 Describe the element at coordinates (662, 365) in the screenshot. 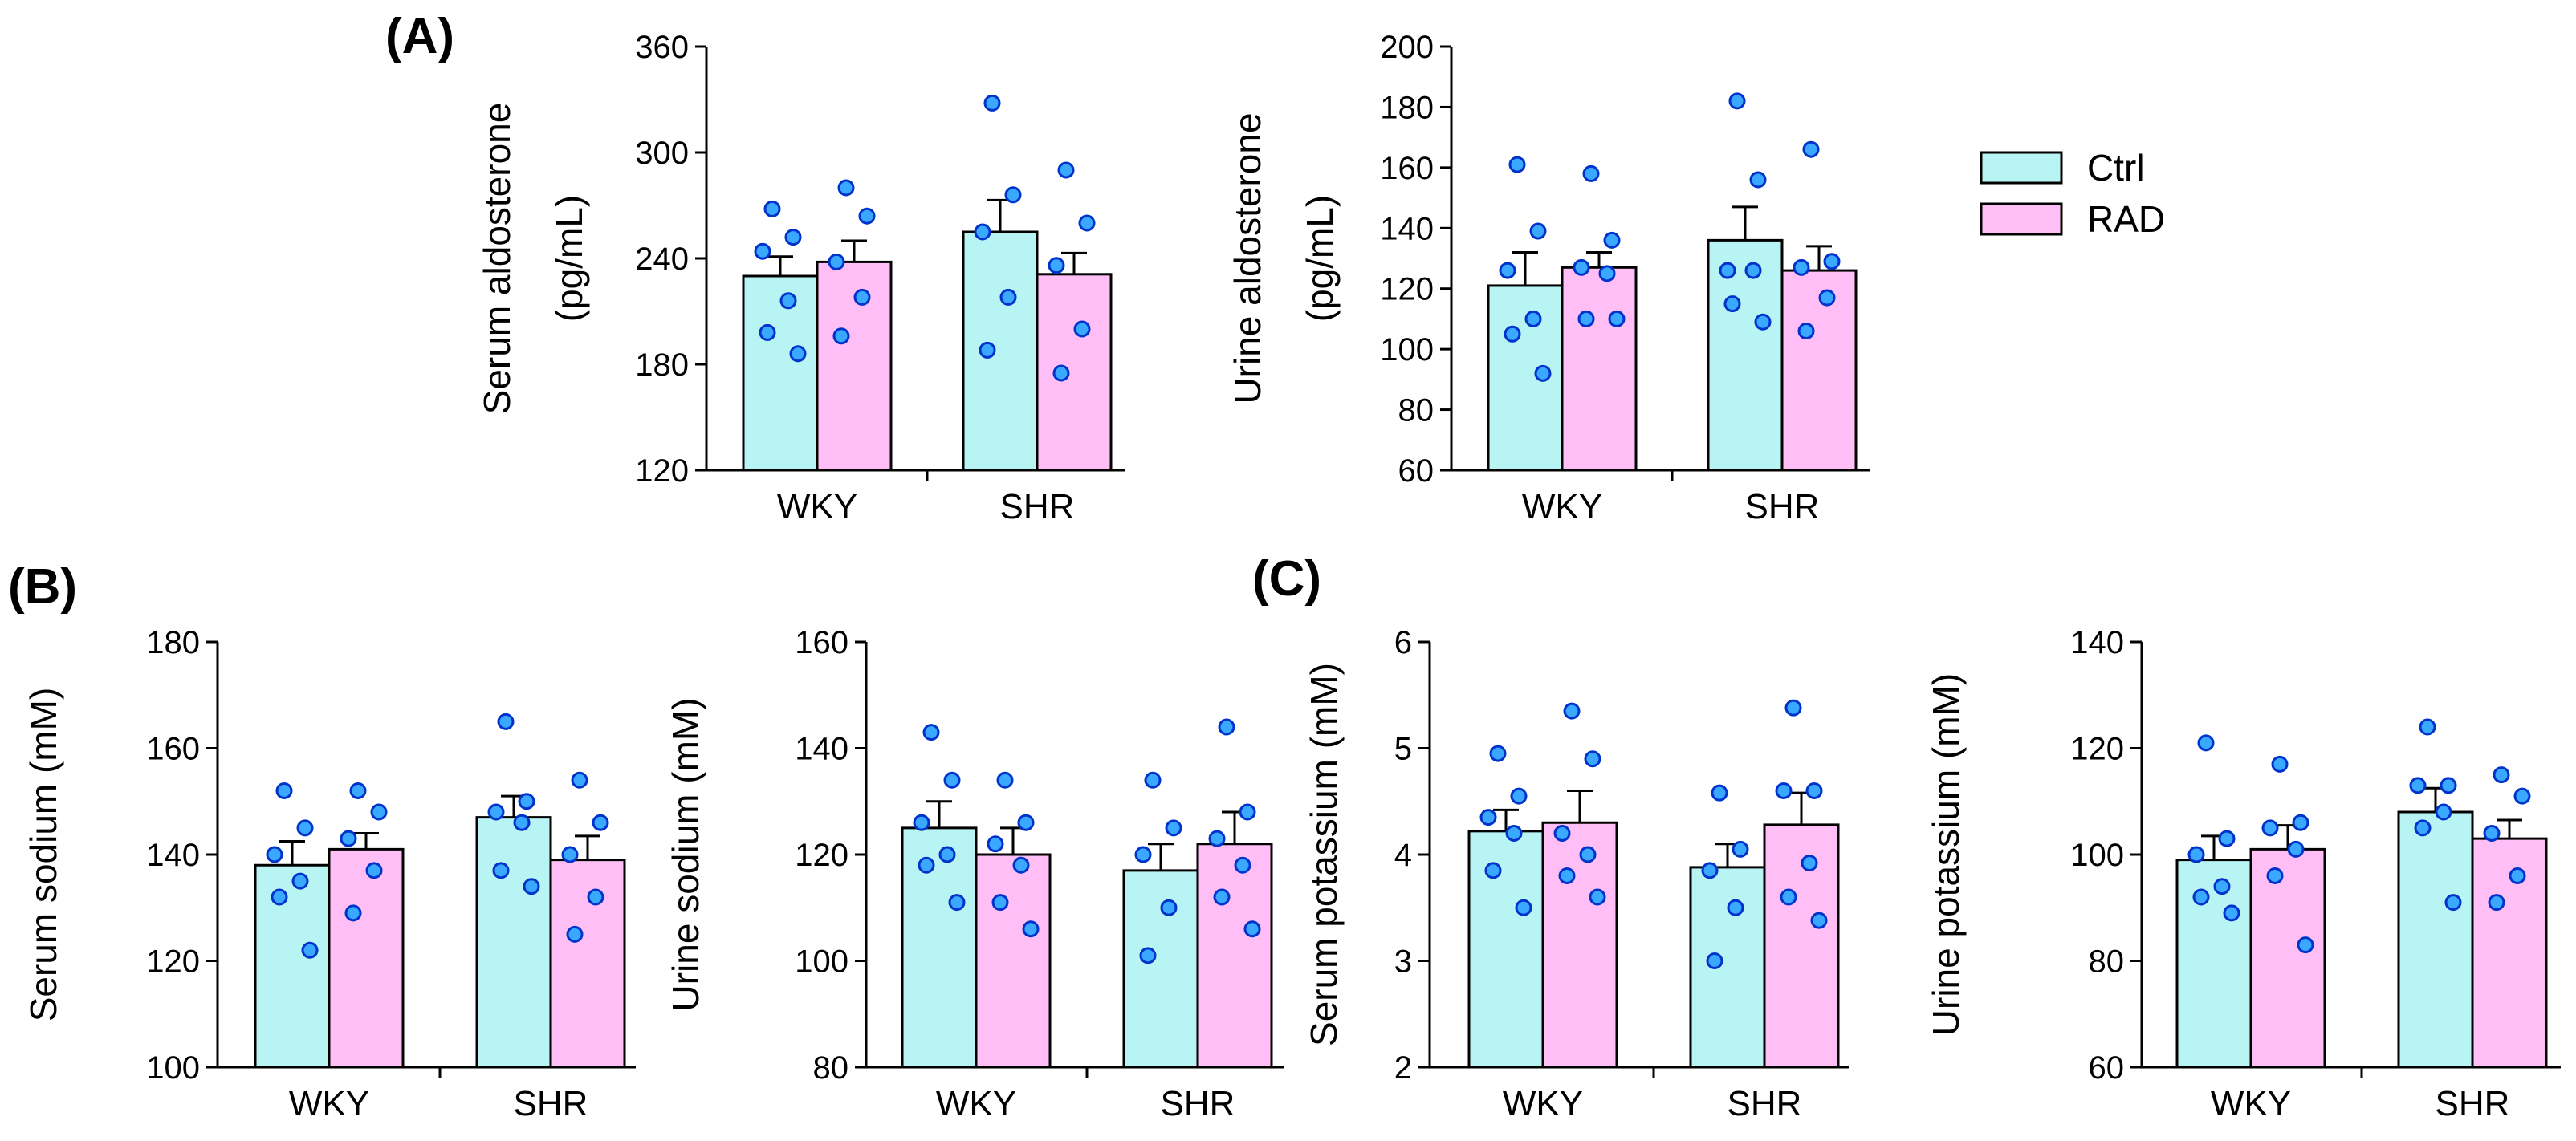

I see `y-tick-label: 180` at that location.